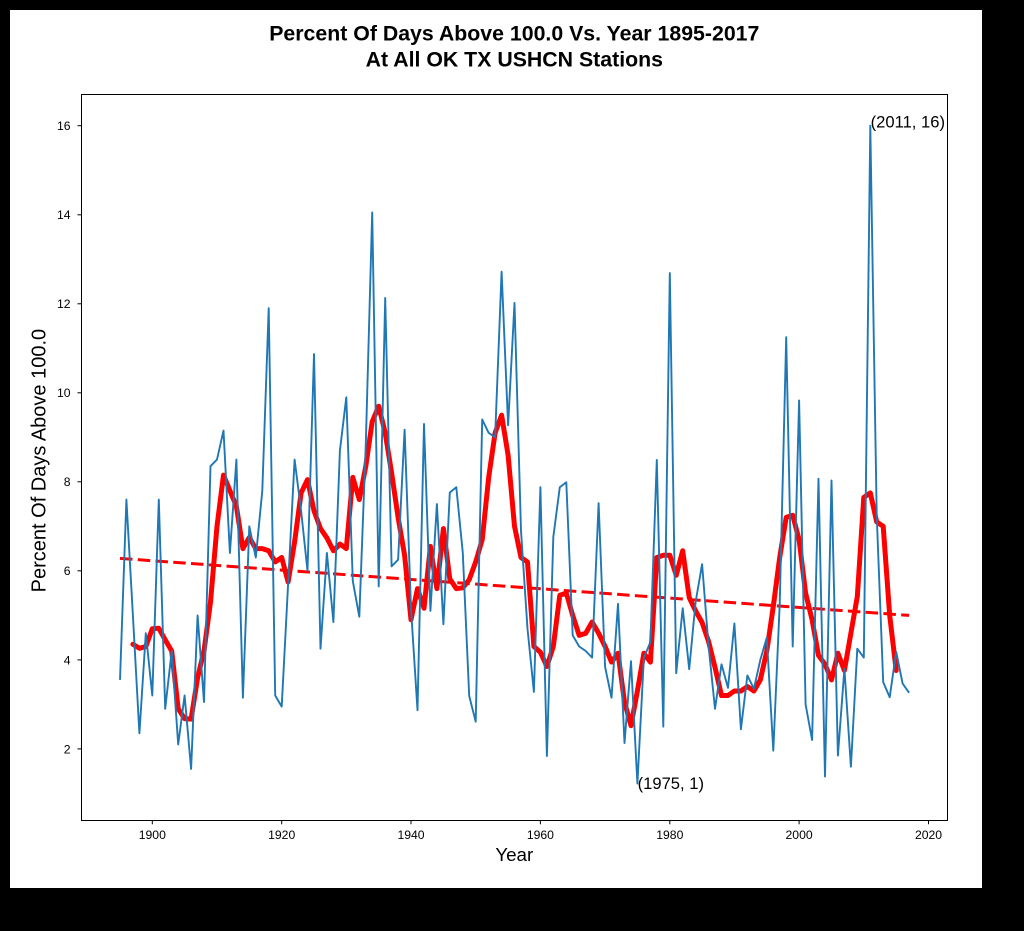 The height and width of the screenshot is (931, 1024). What do you see at coordinates (67, 749) in the screenshot?
I see `svg-text: 2` at bounding box center [67, 749].